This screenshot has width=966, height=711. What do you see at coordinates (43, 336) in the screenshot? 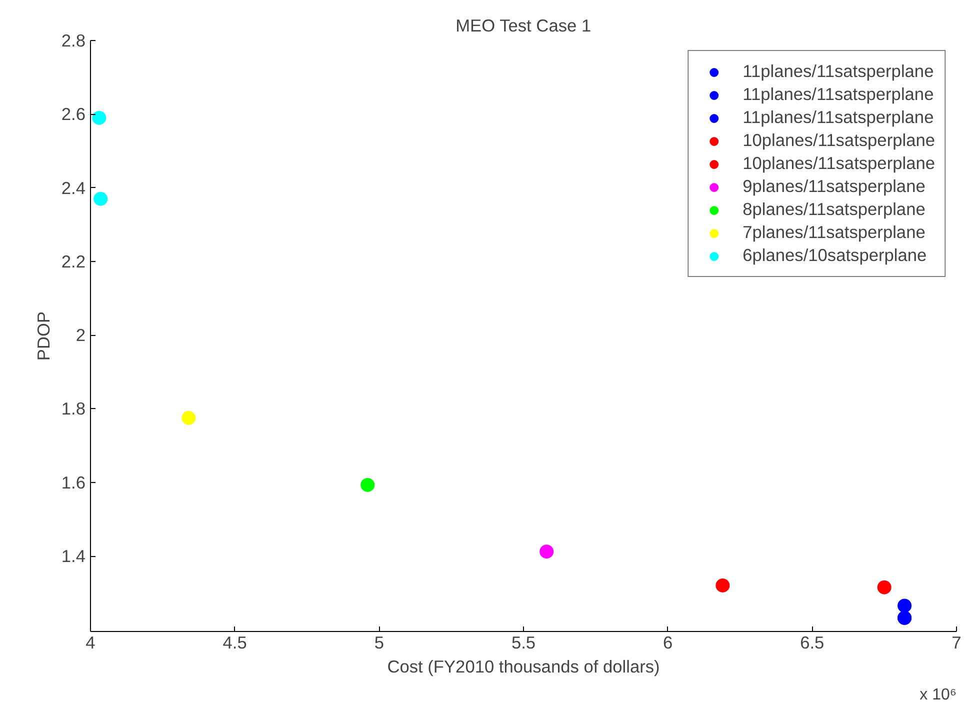
I see `y-axis-title: PDOP` at bounding box center [43, 336].